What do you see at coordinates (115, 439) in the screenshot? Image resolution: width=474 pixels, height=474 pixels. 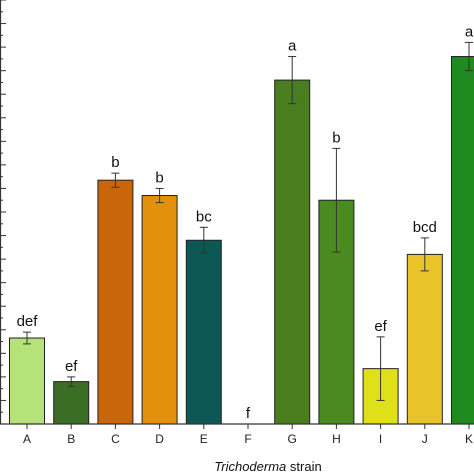 I see `x-tick-label-C: C` at bounding box center [115, 439].